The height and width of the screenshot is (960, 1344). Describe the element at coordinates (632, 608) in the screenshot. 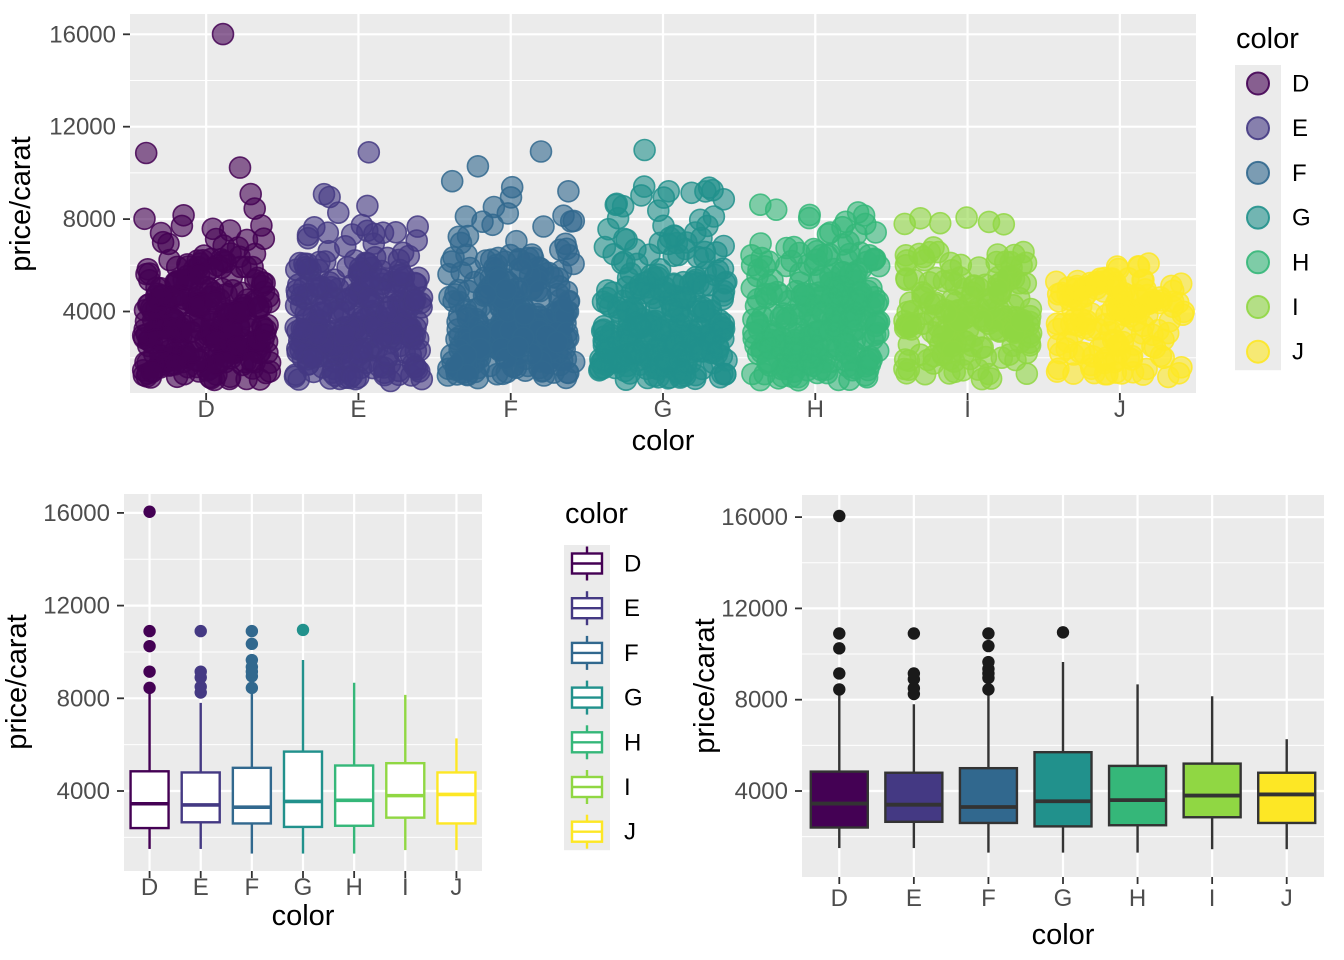

I see `legend-label: E` at that location.